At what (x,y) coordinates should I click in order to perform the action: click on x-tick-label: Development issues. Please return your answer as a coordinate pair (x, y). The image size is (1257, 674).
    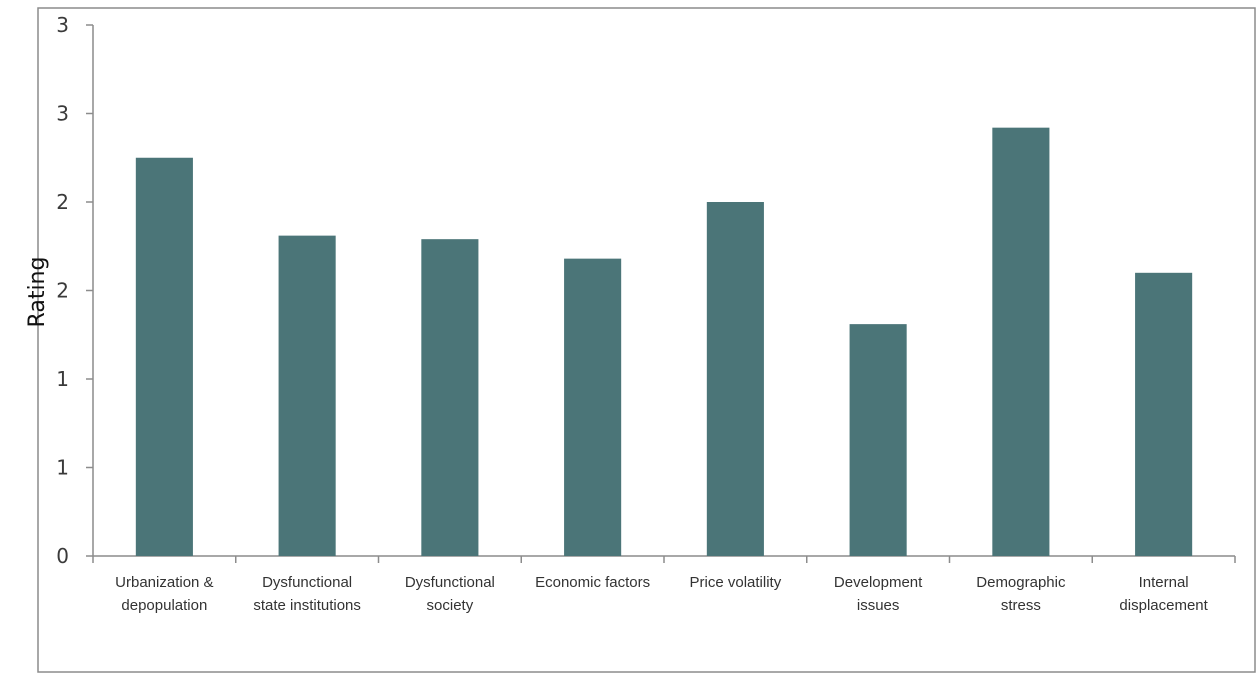
    Looking at the image, I should click on (878, 594).